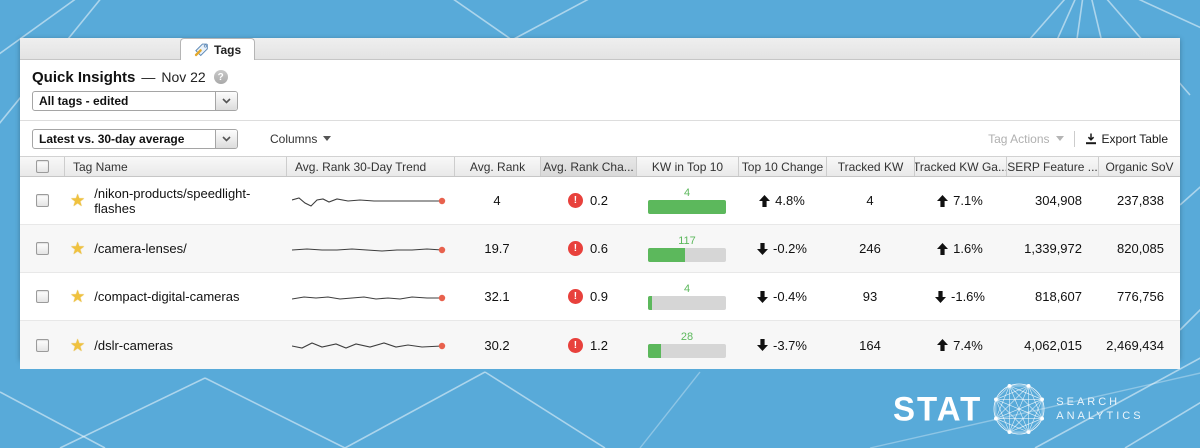  Describe the element at coordinates (790, 200) in the screenshot. I see `top10-change-value: 4.8%` at that location.